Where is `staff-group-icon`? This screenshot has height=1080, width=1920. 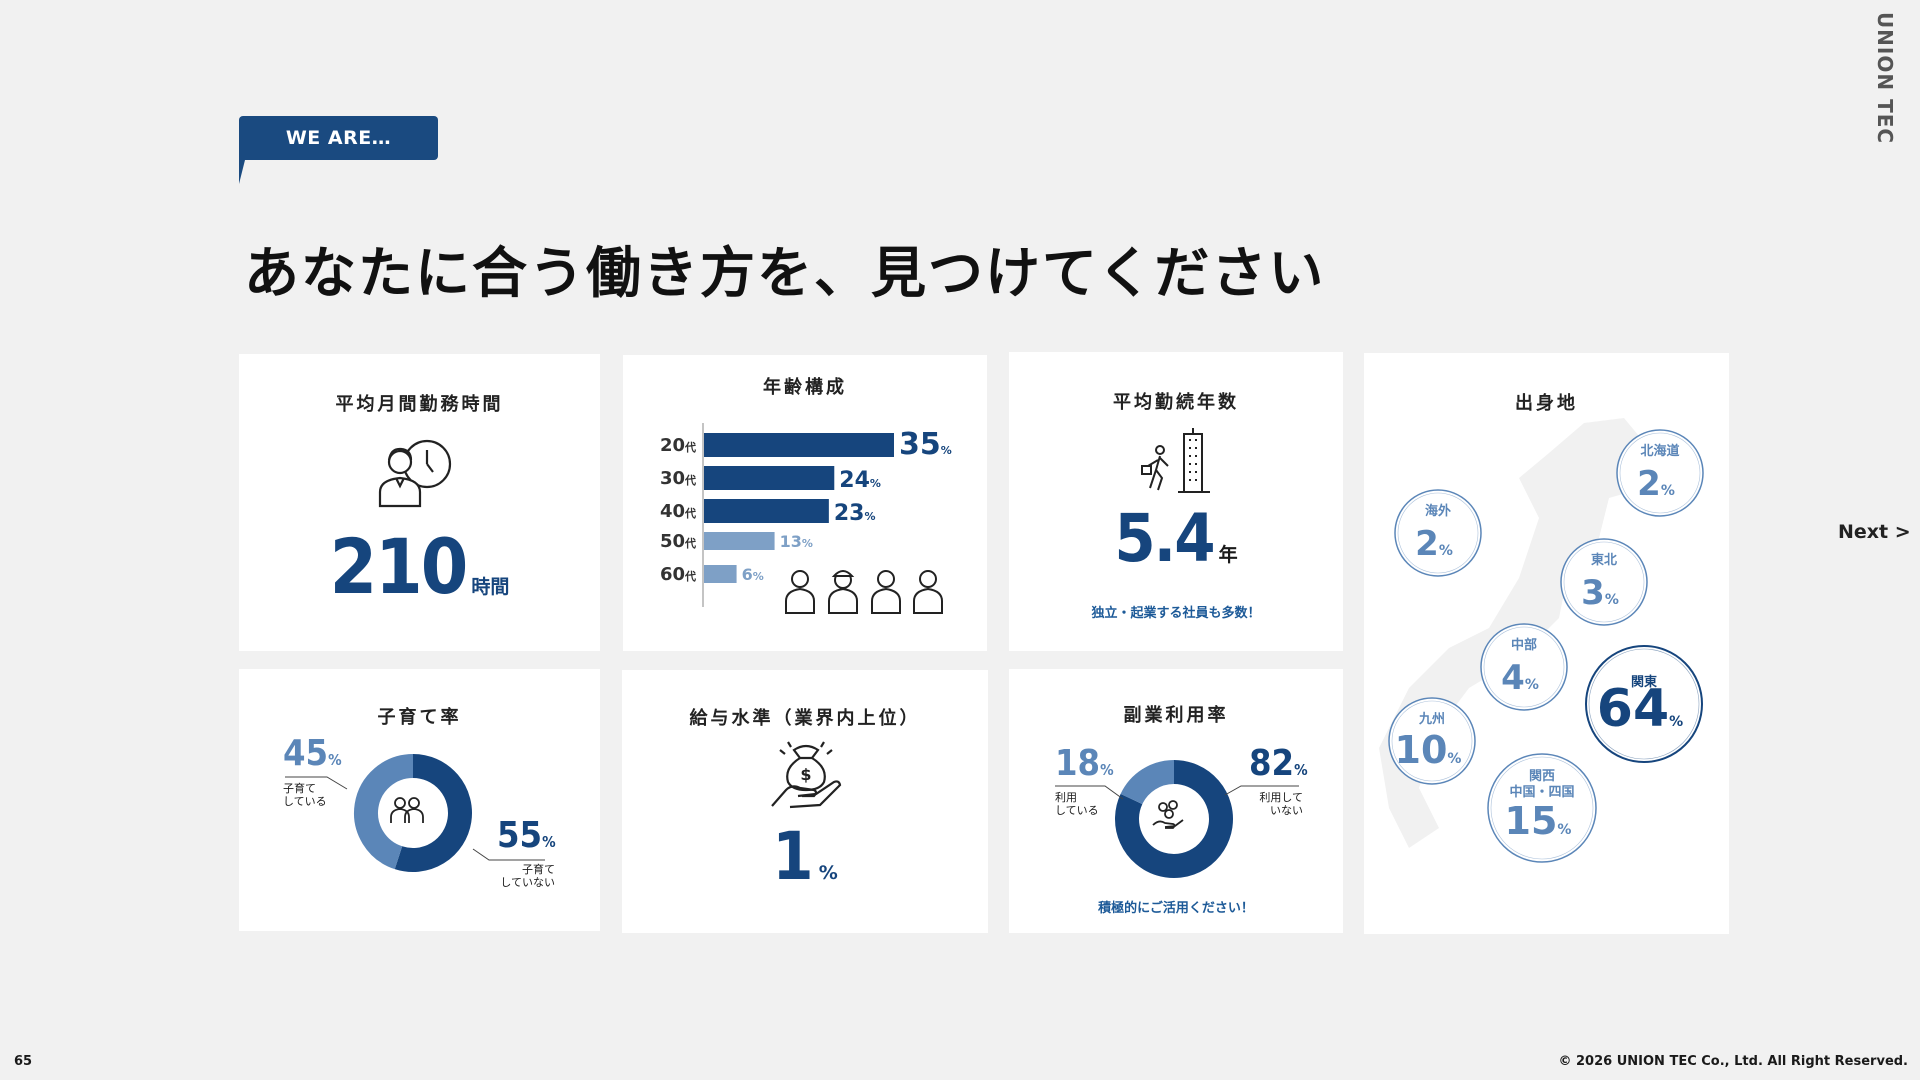
staff-group-icon is located at coordinates (864, 592).